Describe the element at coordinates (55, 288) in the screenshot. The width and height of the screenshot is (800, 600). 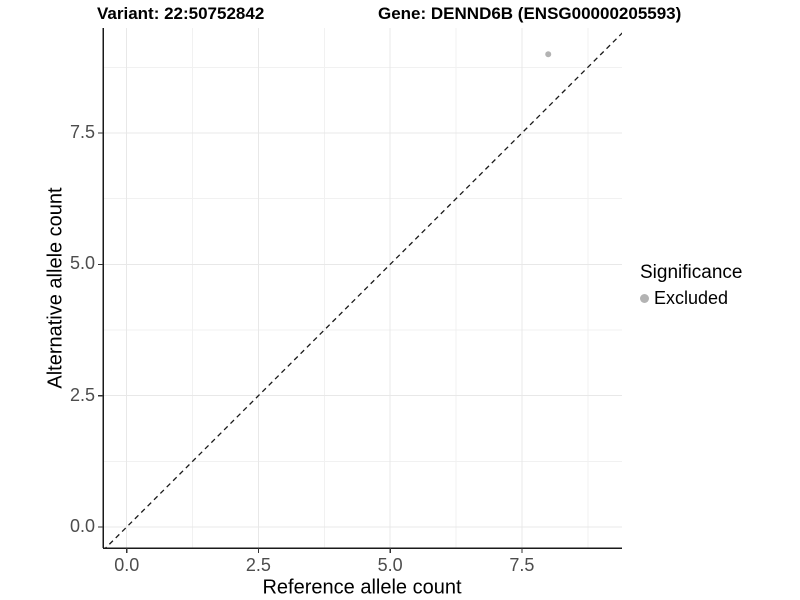
I see `y-axis-title: Alternative allele count` at that location.